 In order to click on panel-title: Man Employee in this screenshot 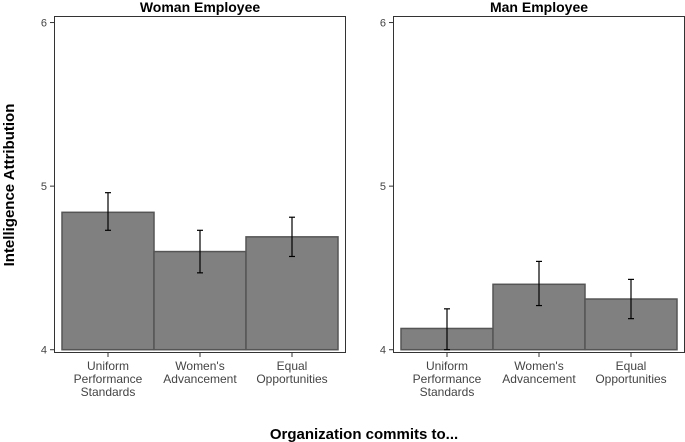, I will do `click(539, 7)`.